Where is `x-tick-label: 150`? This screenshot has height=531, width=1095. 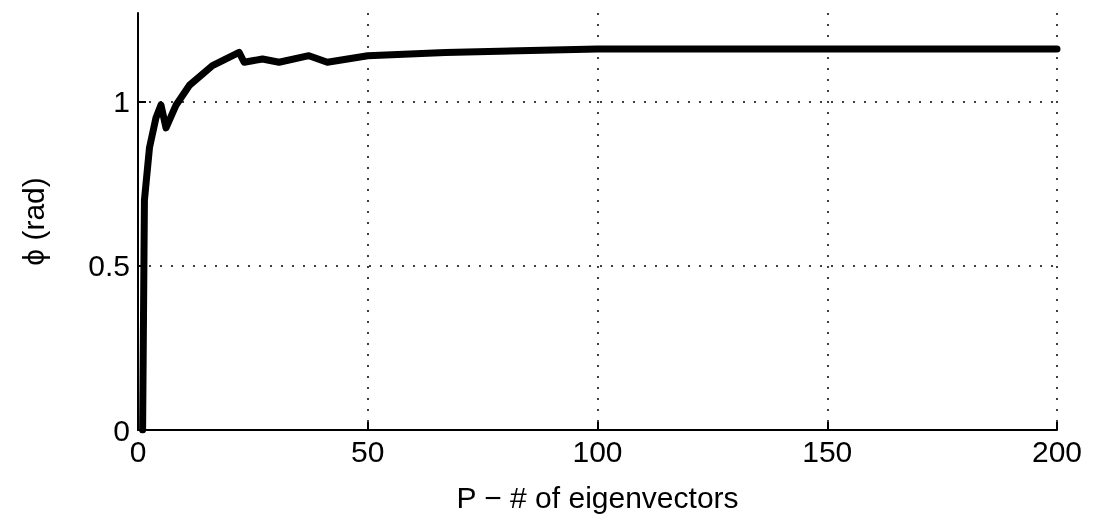
x-tick-label: 150 is located at coordinates (827, 451).